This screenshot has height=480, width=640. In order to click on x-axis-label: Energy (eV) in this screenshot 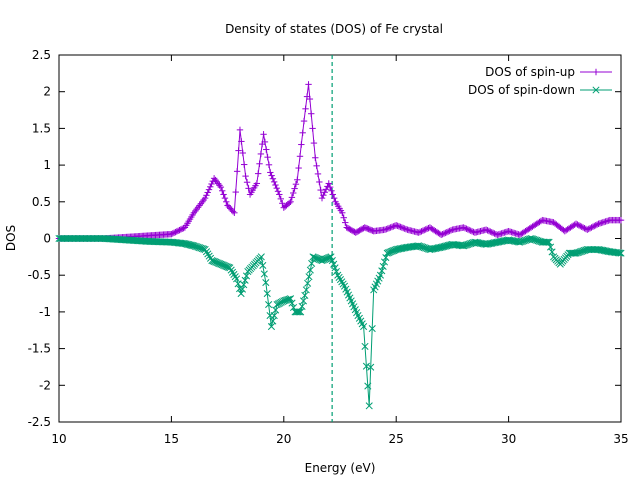, I will do `click(340, 468)`.